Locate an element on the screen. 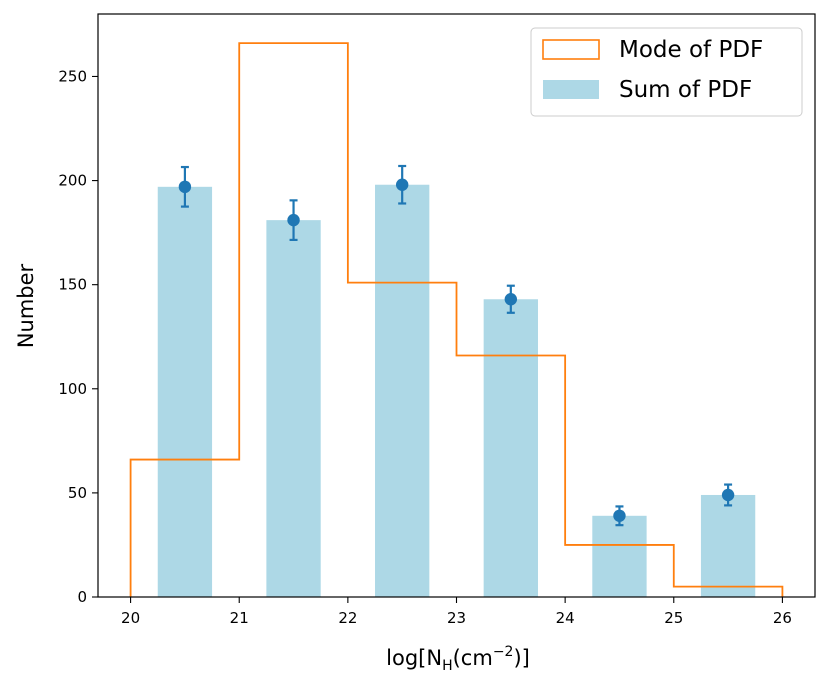 This screenshot has height=683, width=830. y-tick-label: 50 is located at coordinates (77, 493).